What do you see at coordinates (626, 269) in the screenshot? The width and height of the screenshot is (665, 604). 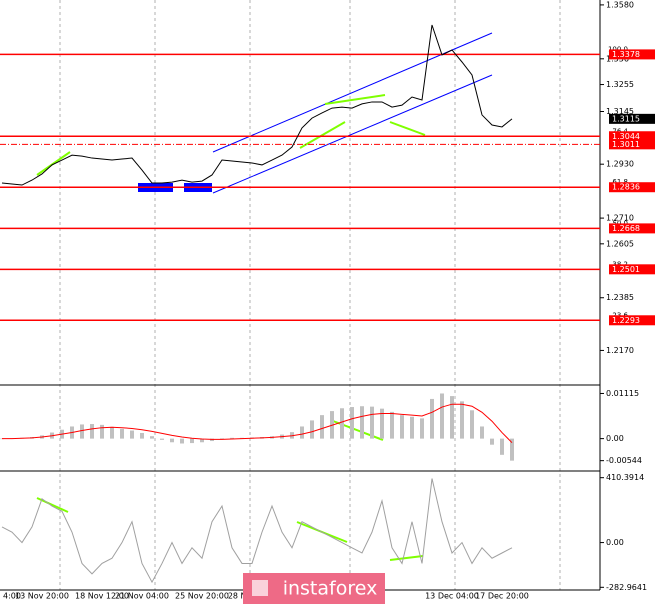 I see `price-box-label: 1.2501` at bounding box center [626, 269].